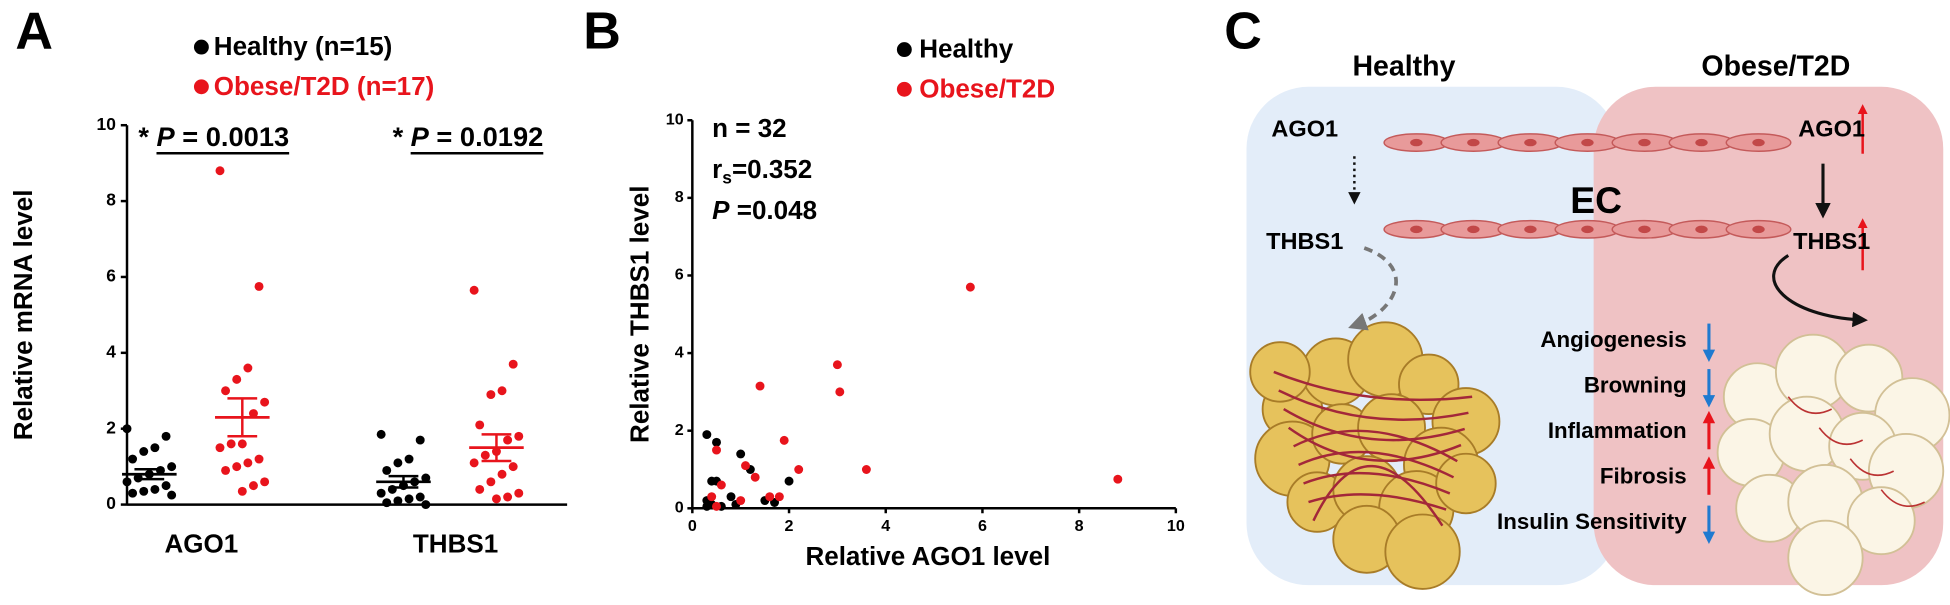  Describe the element at coordinates (202, 543) in the screenshot. I see `x-tick-label: AGO1` at that location.